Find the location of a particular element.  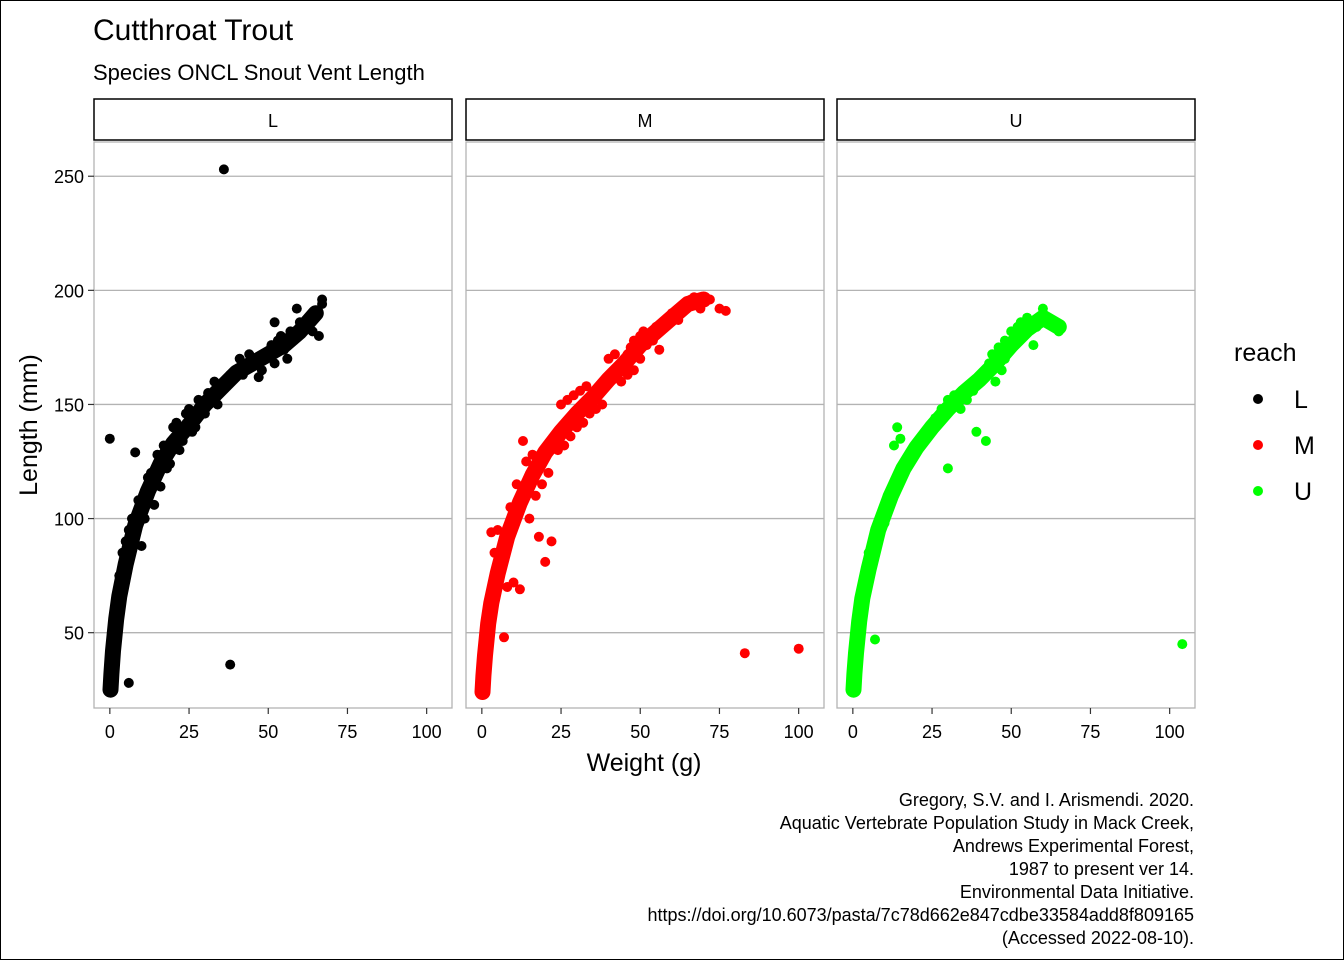

legend-label: U is located at coordinates (1303, 492).